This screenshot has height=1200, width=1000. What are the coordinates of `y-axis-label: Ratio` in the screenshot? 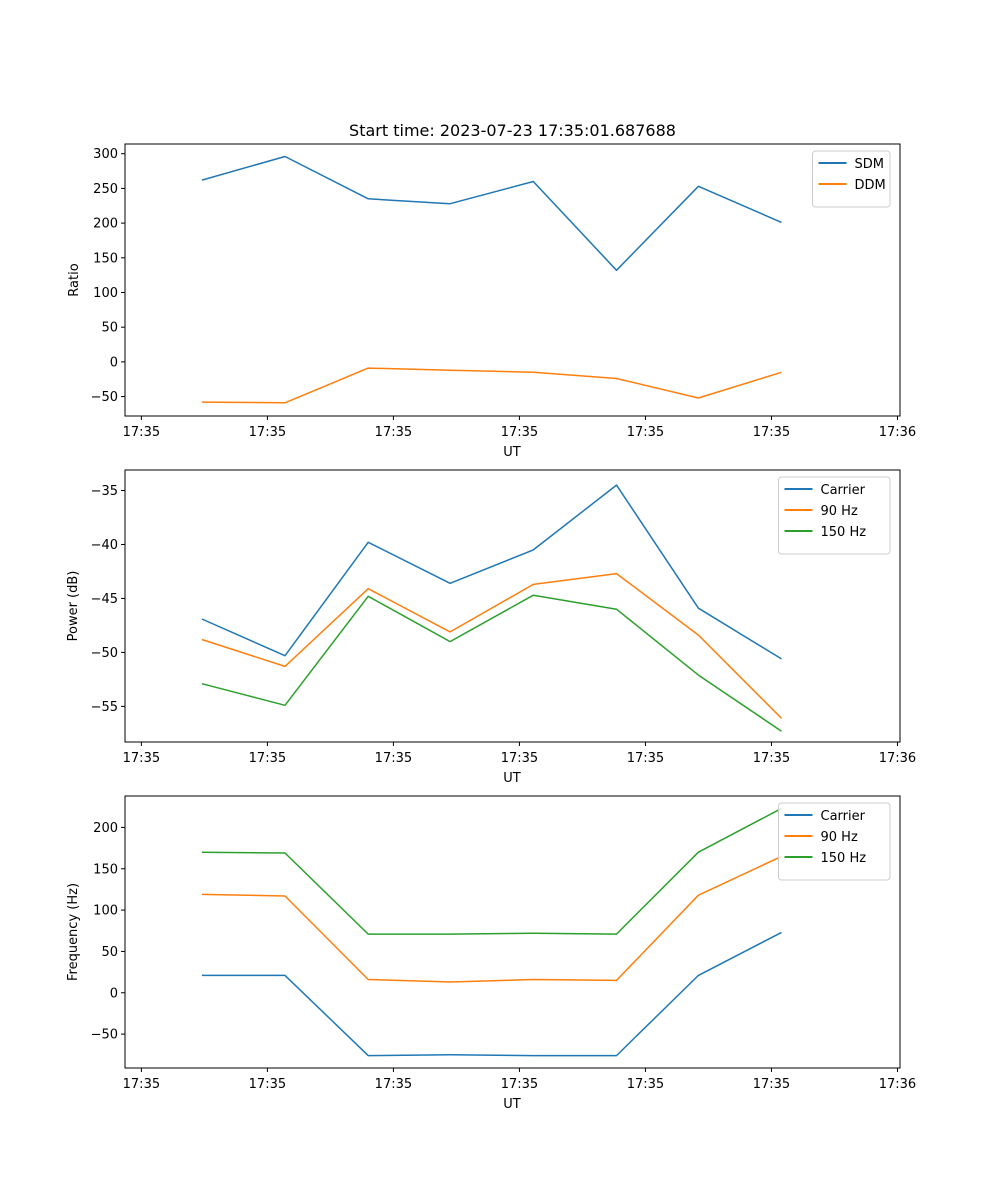 It's located at (74, 279).